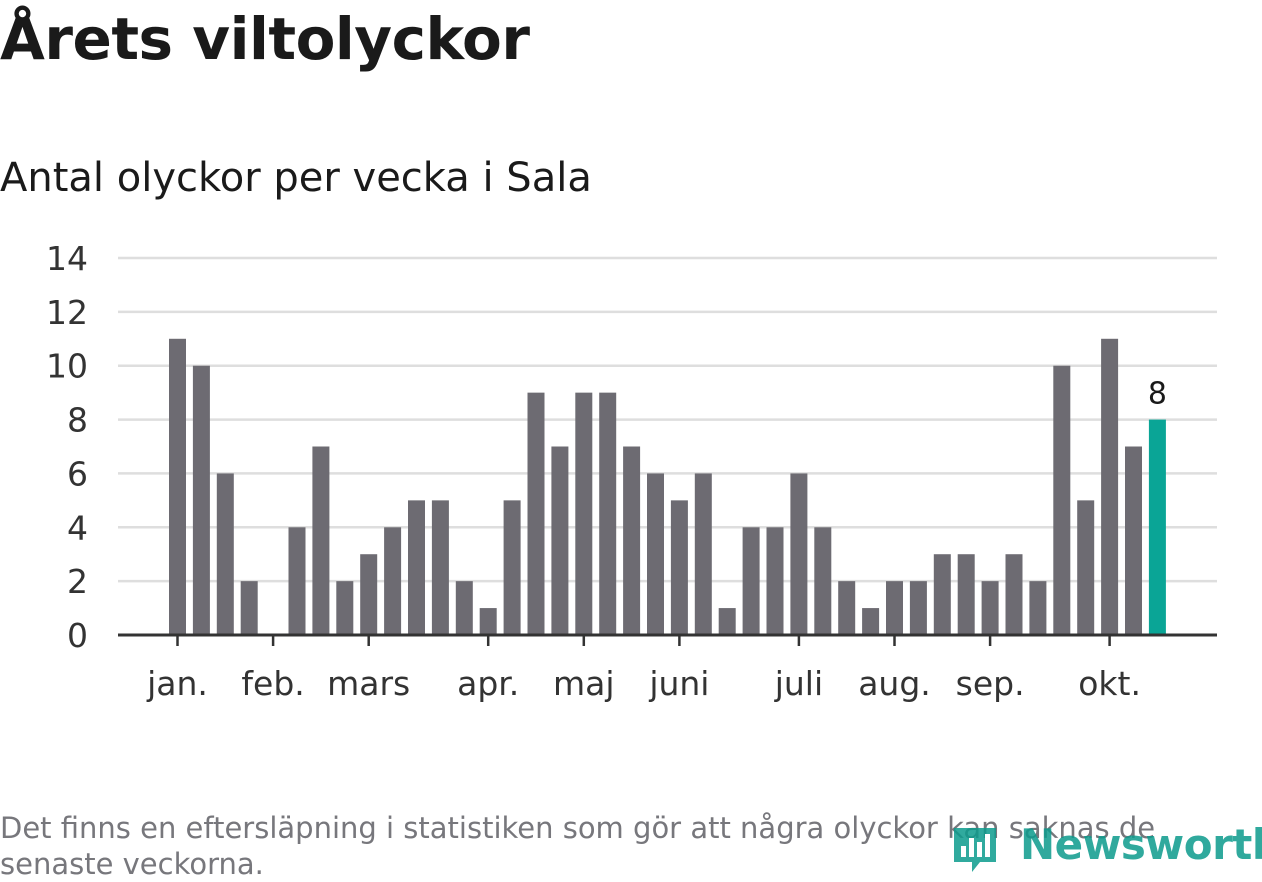 The height and width of the screenshot is (882, 1262). I want to click on bar-value-label: 8, so click(1157, 394).